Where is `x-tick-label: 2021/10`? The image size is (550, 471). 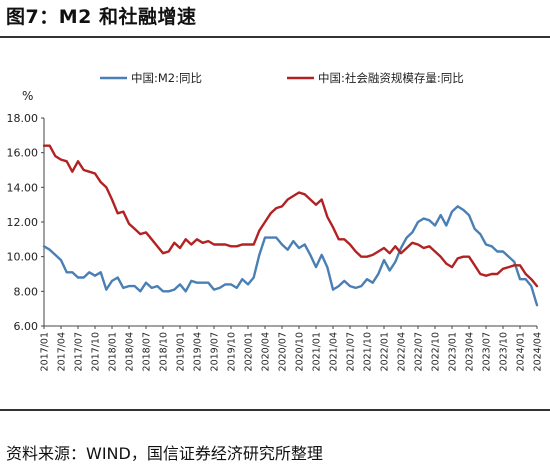 x-tick-label: 2021/10 is located at coordinates (368, 351).